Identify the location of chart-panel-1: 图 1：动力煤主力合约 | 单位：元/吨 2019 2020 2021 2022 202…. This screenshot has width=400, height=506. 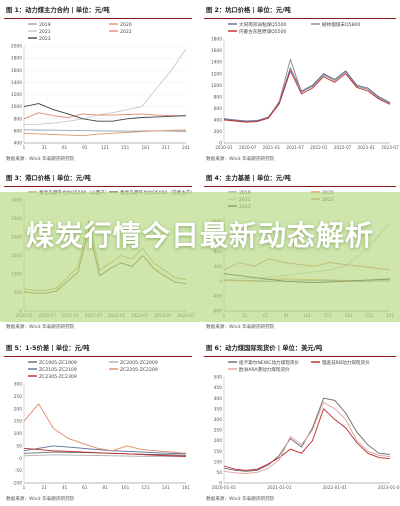
(98, 83).